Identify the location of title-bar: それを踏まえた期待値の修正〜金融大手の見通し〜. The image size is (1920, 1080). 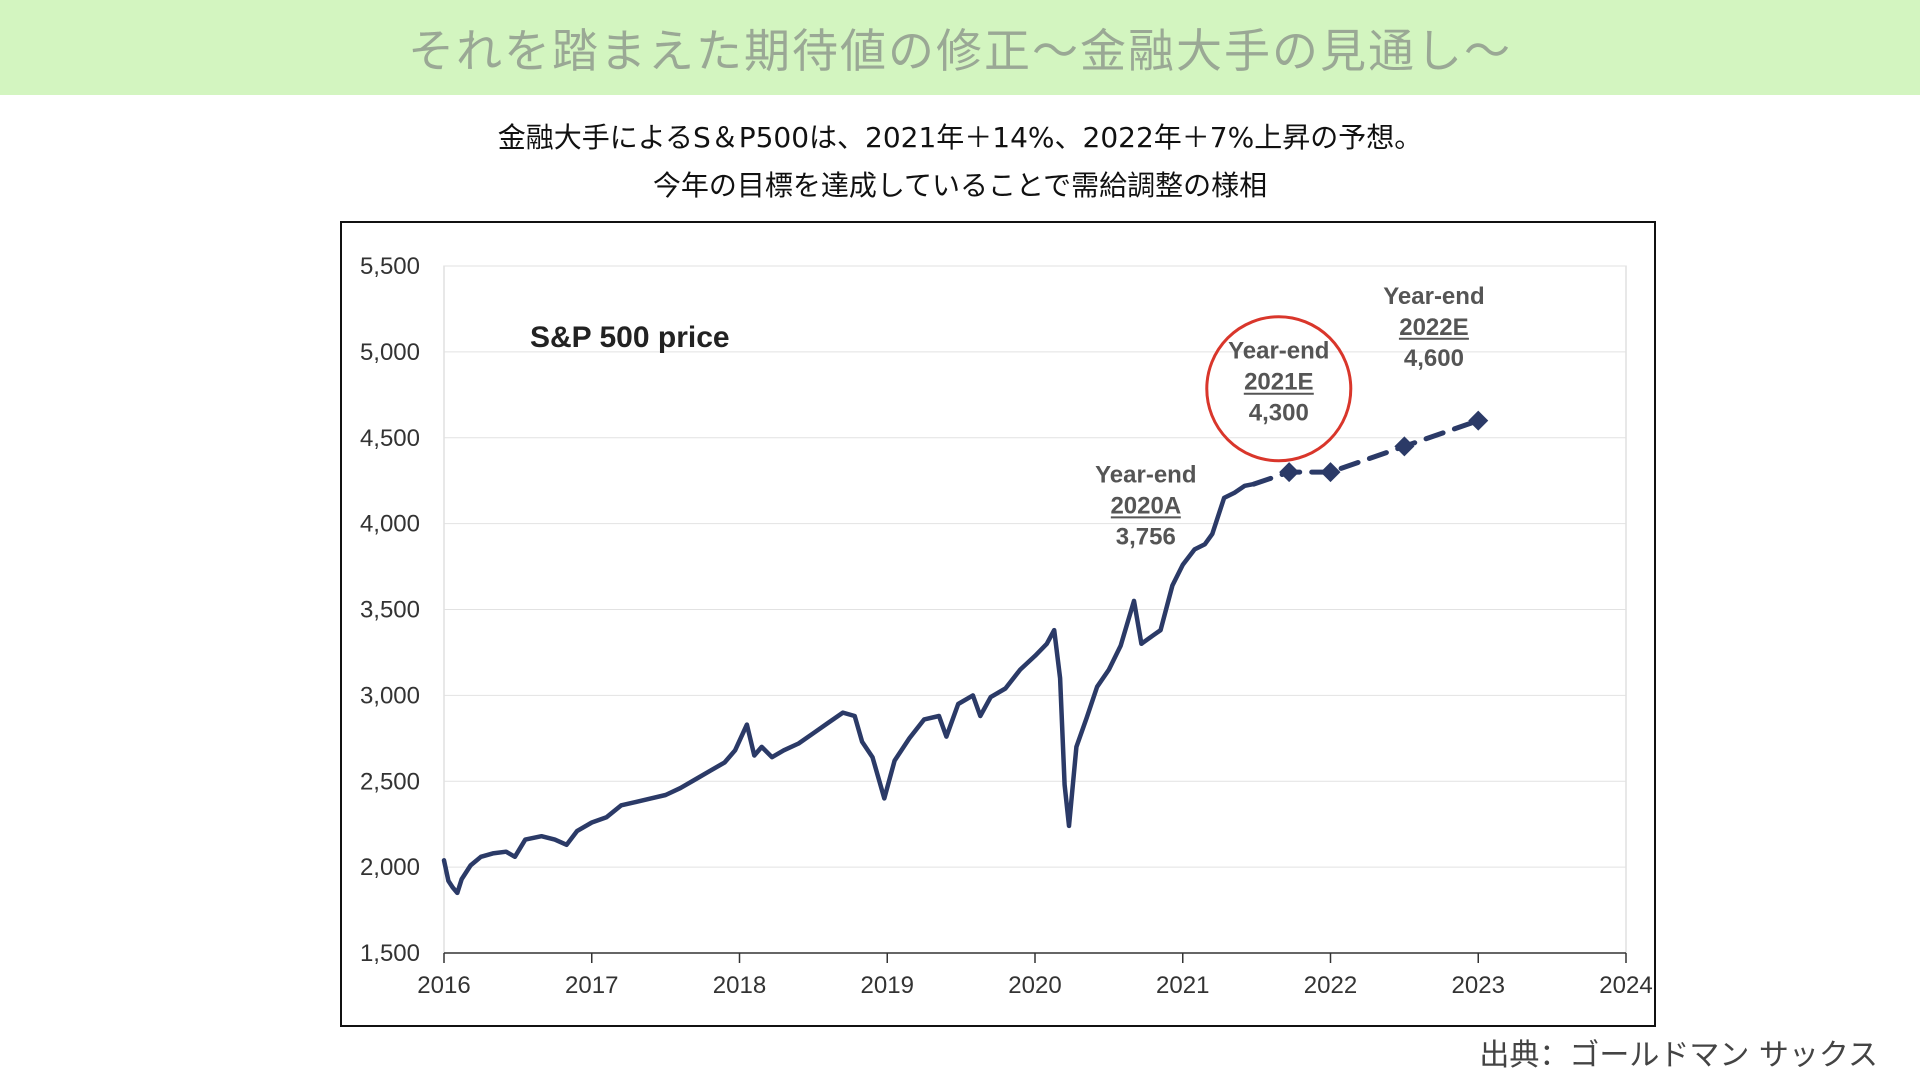
(960, 47).